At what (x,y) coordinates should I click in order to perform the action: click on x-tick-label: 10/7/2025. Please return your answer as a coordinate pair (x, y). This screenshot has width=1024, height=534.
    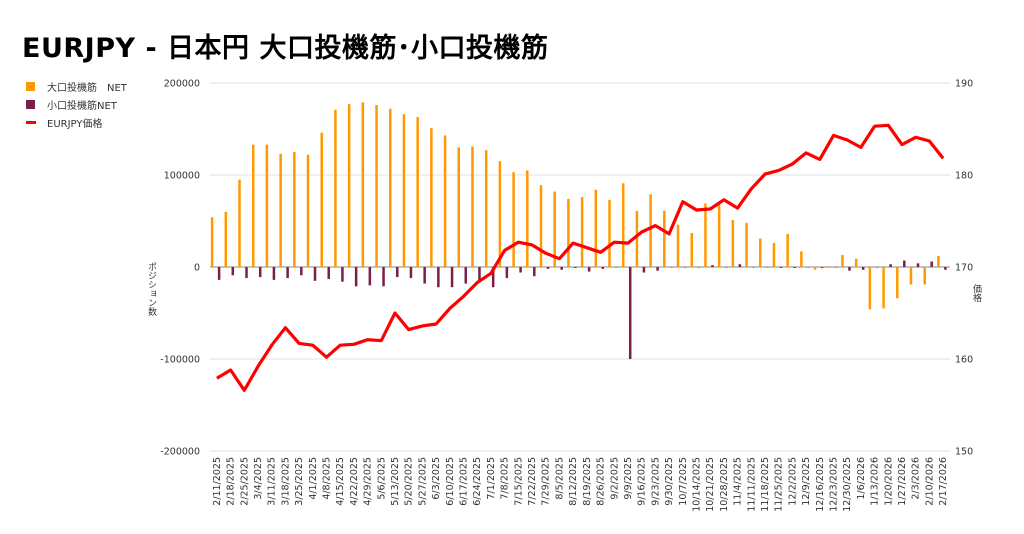
    Looking at the image, I should click on (683, 481).